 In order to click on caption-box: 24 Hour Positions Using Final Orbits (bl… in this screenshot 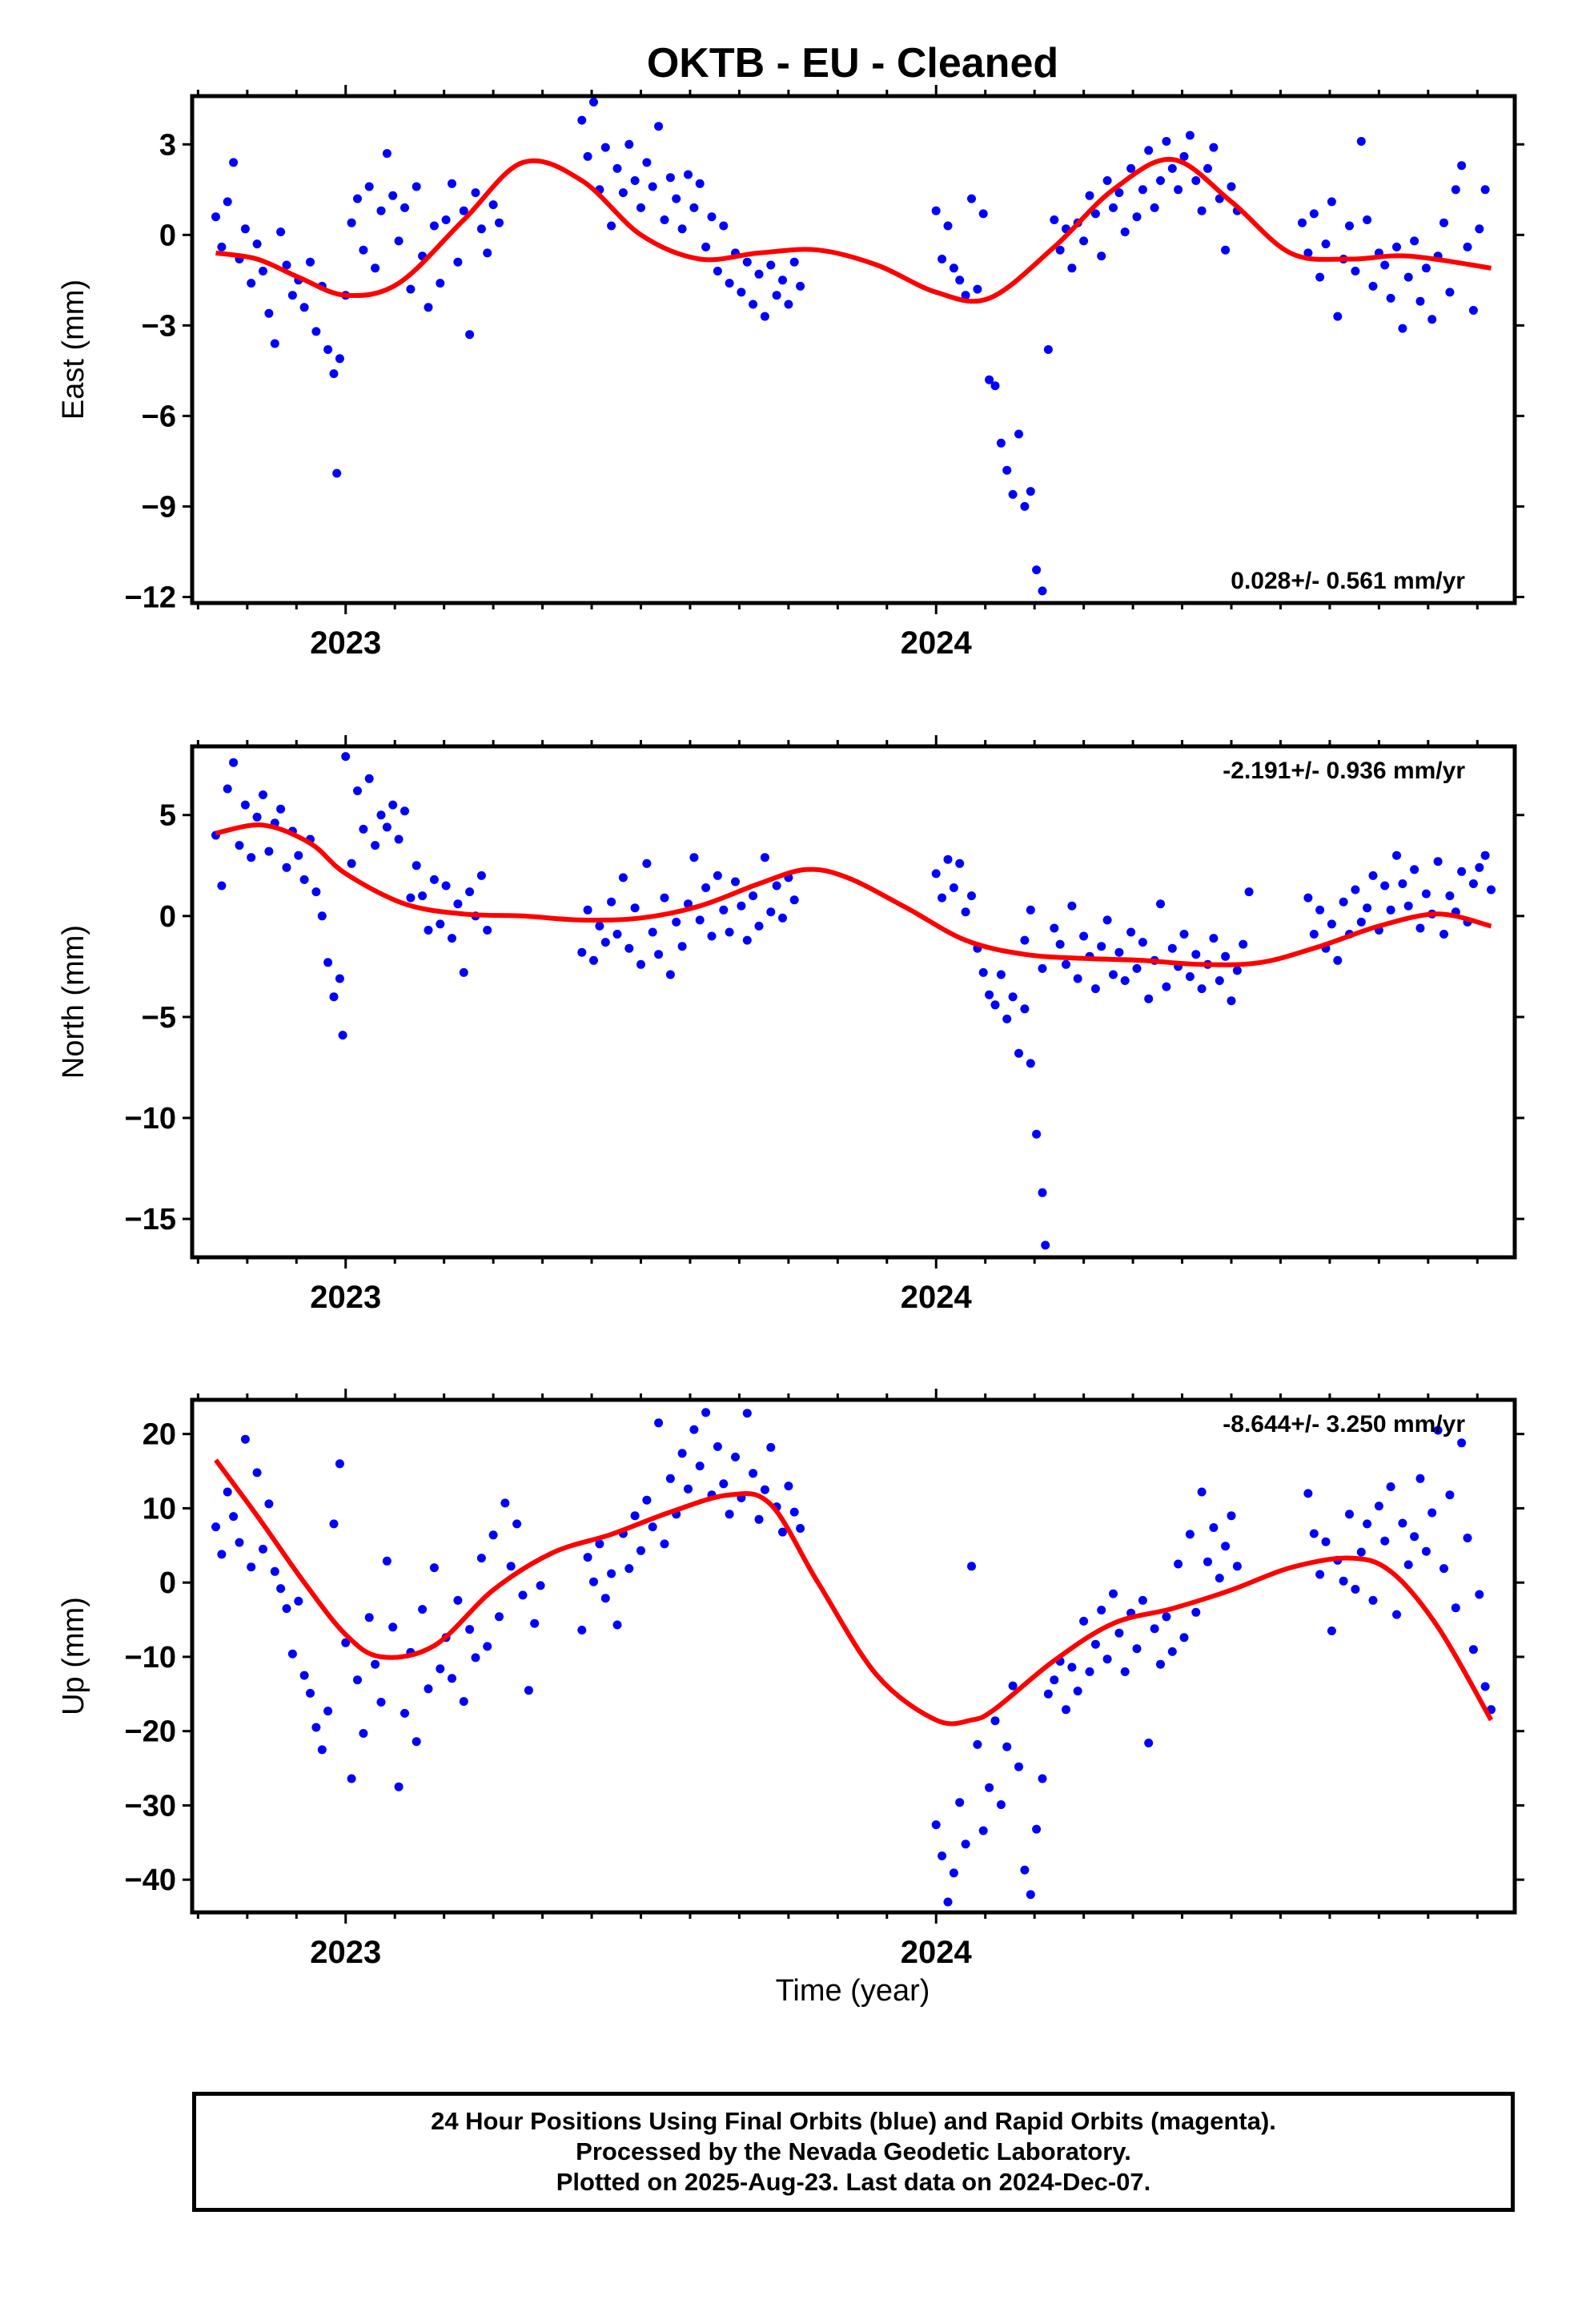, I will do `click(853, 2152)`.